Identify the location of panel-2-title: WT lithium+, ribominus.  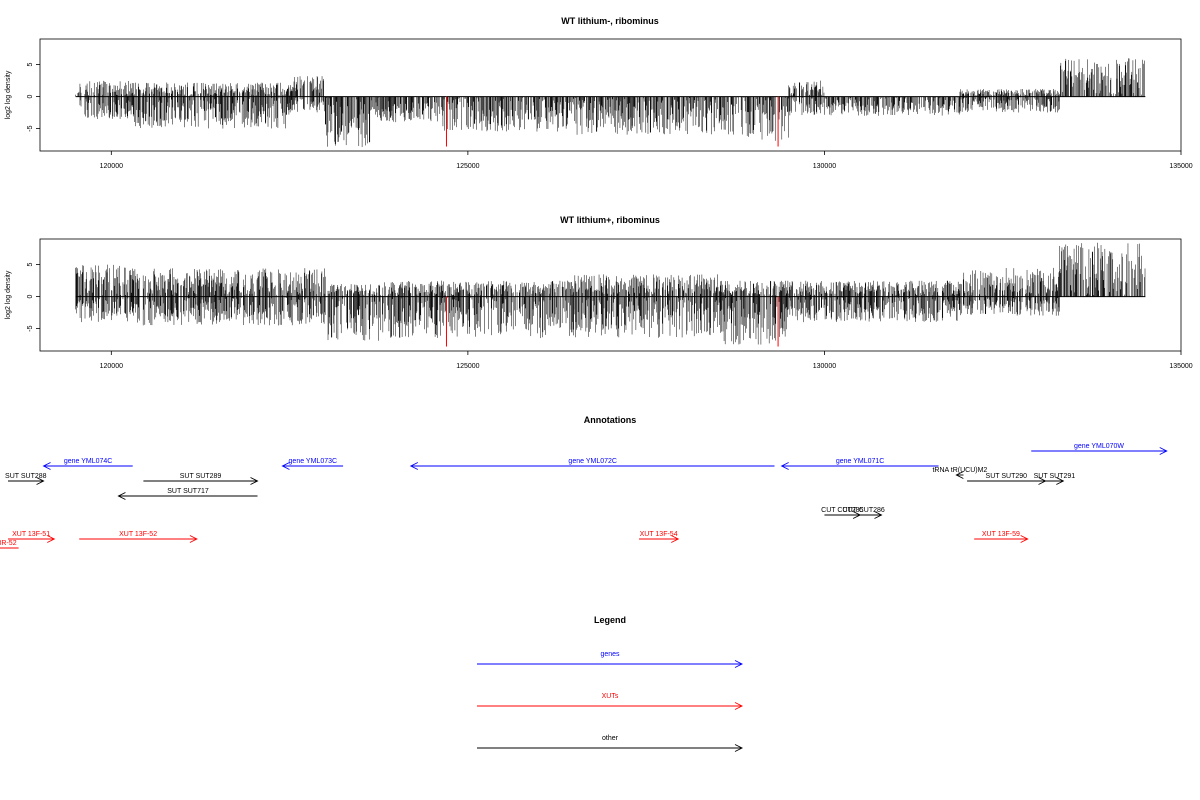
(610, 220).